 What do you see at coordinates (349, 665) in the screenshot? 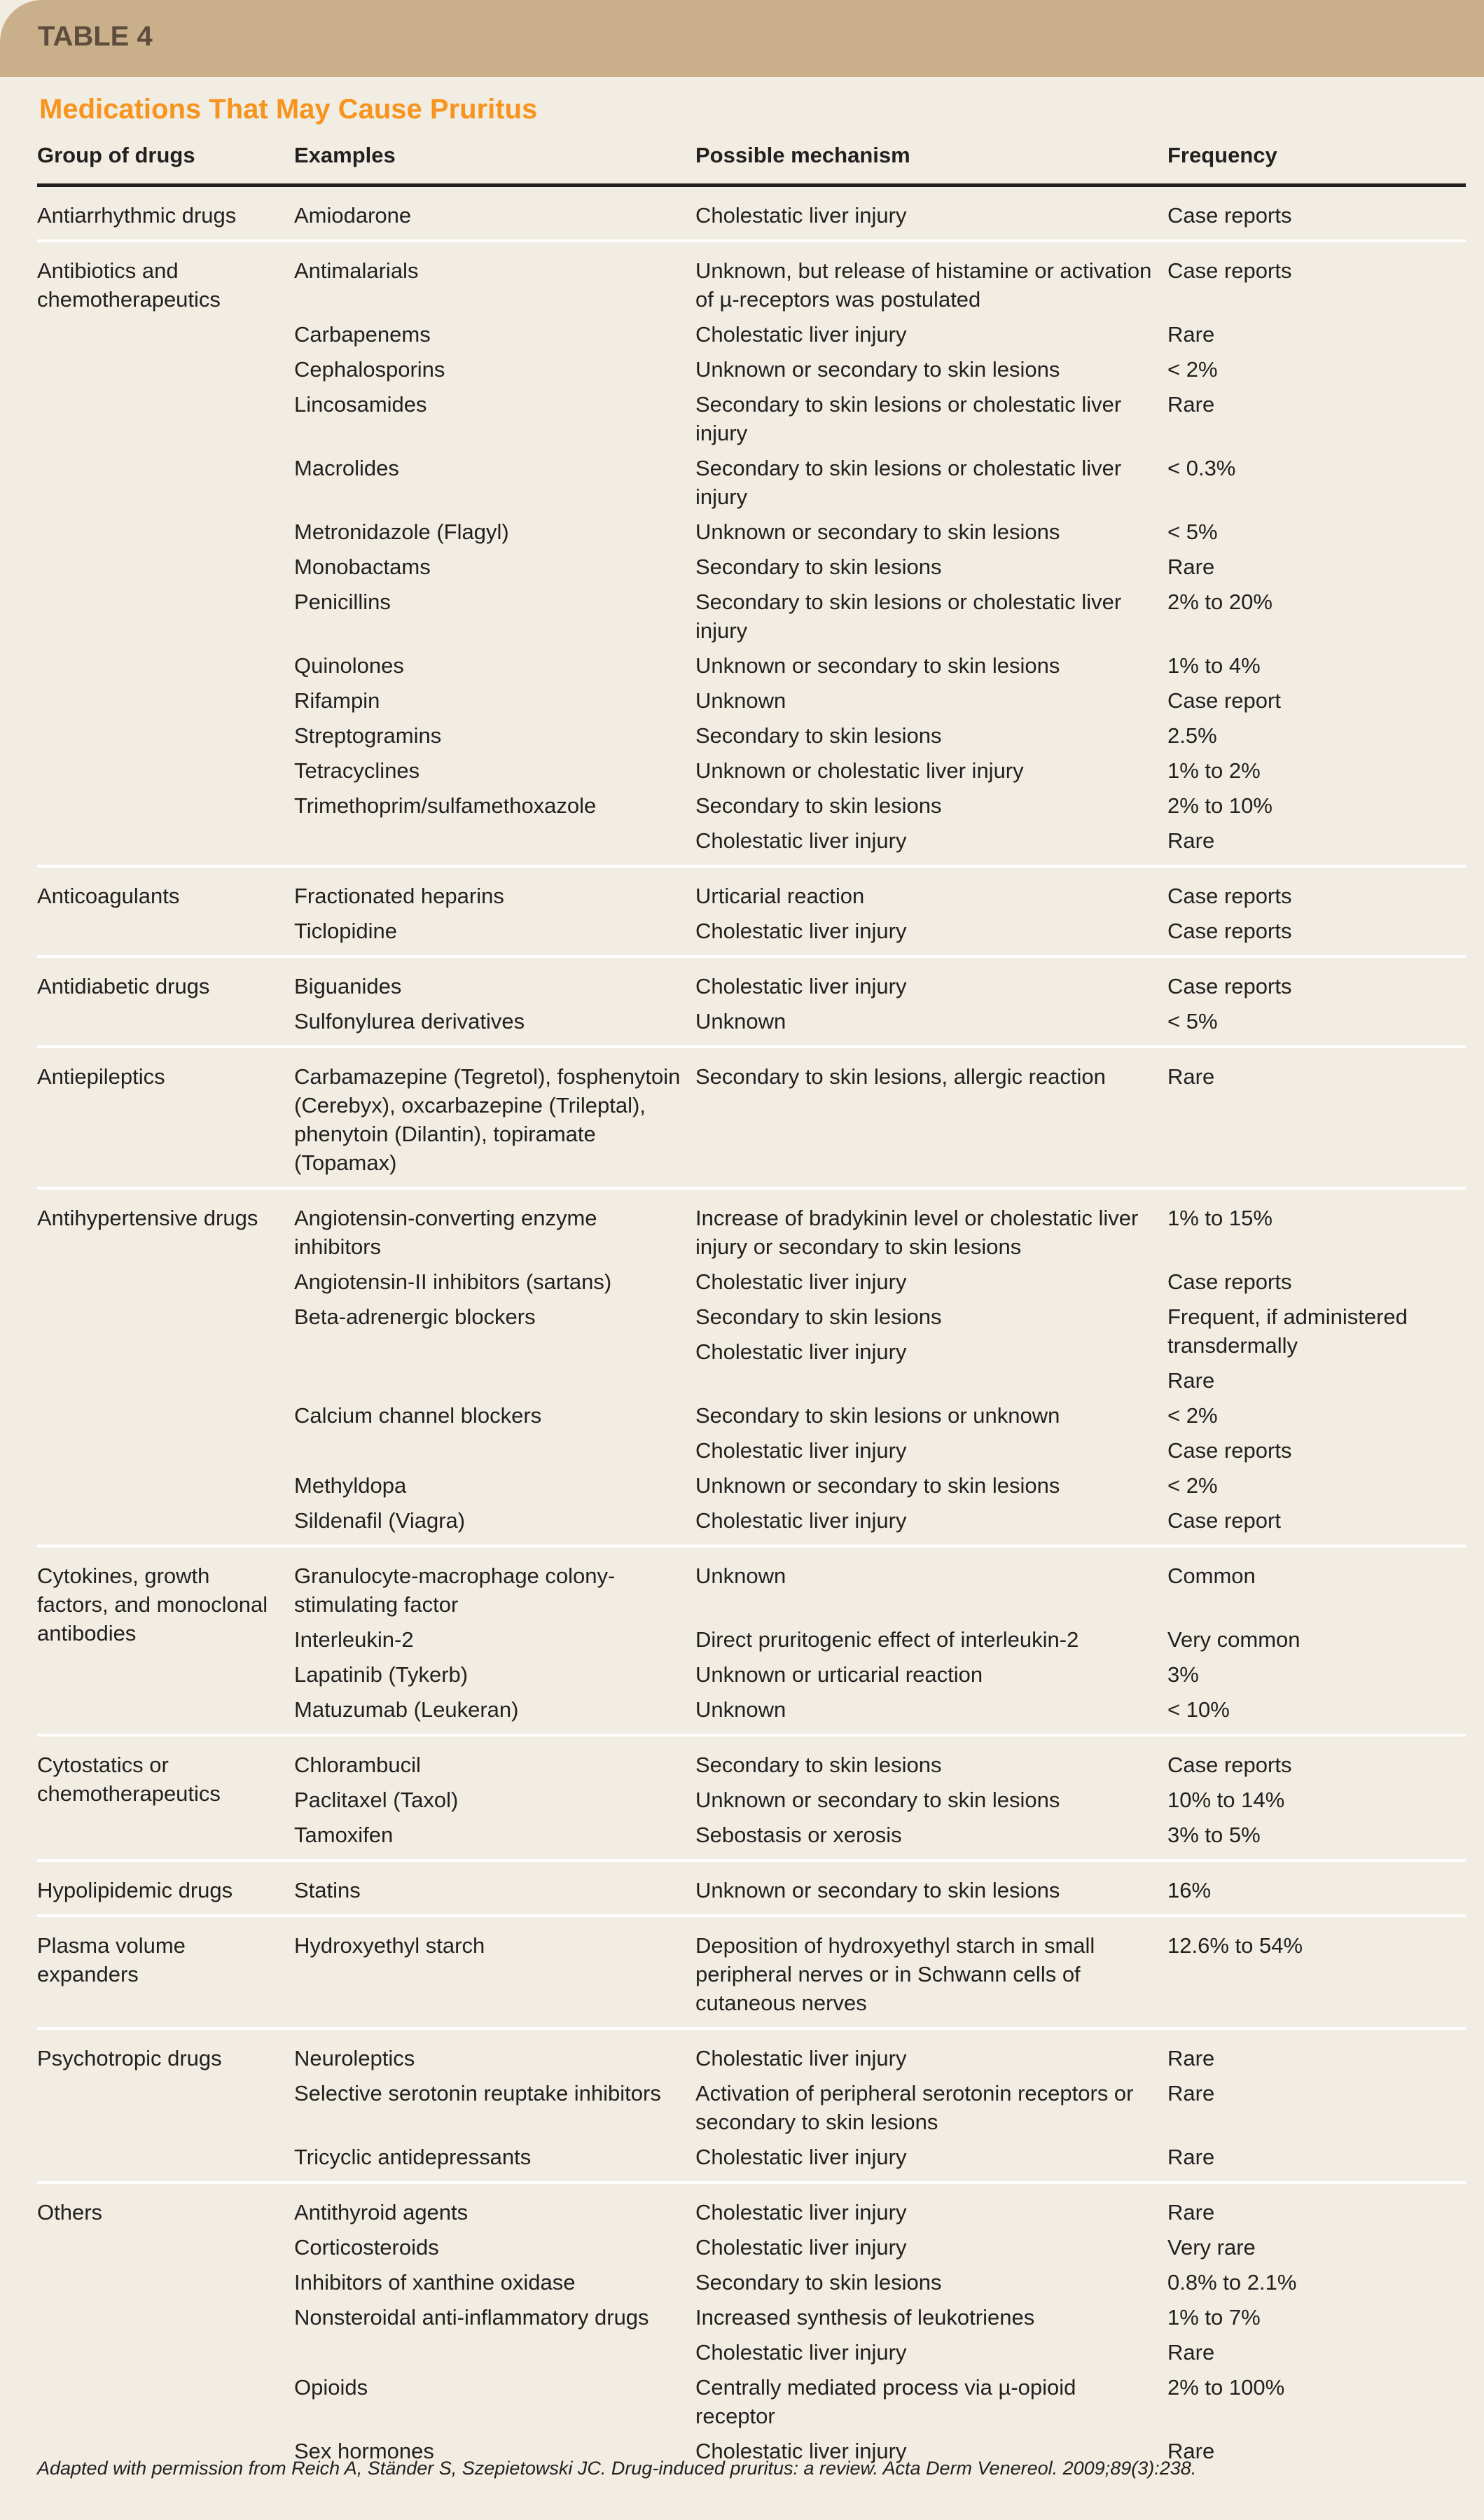
I see `example-cell: Quinolones` at bounding box center [349, 665].